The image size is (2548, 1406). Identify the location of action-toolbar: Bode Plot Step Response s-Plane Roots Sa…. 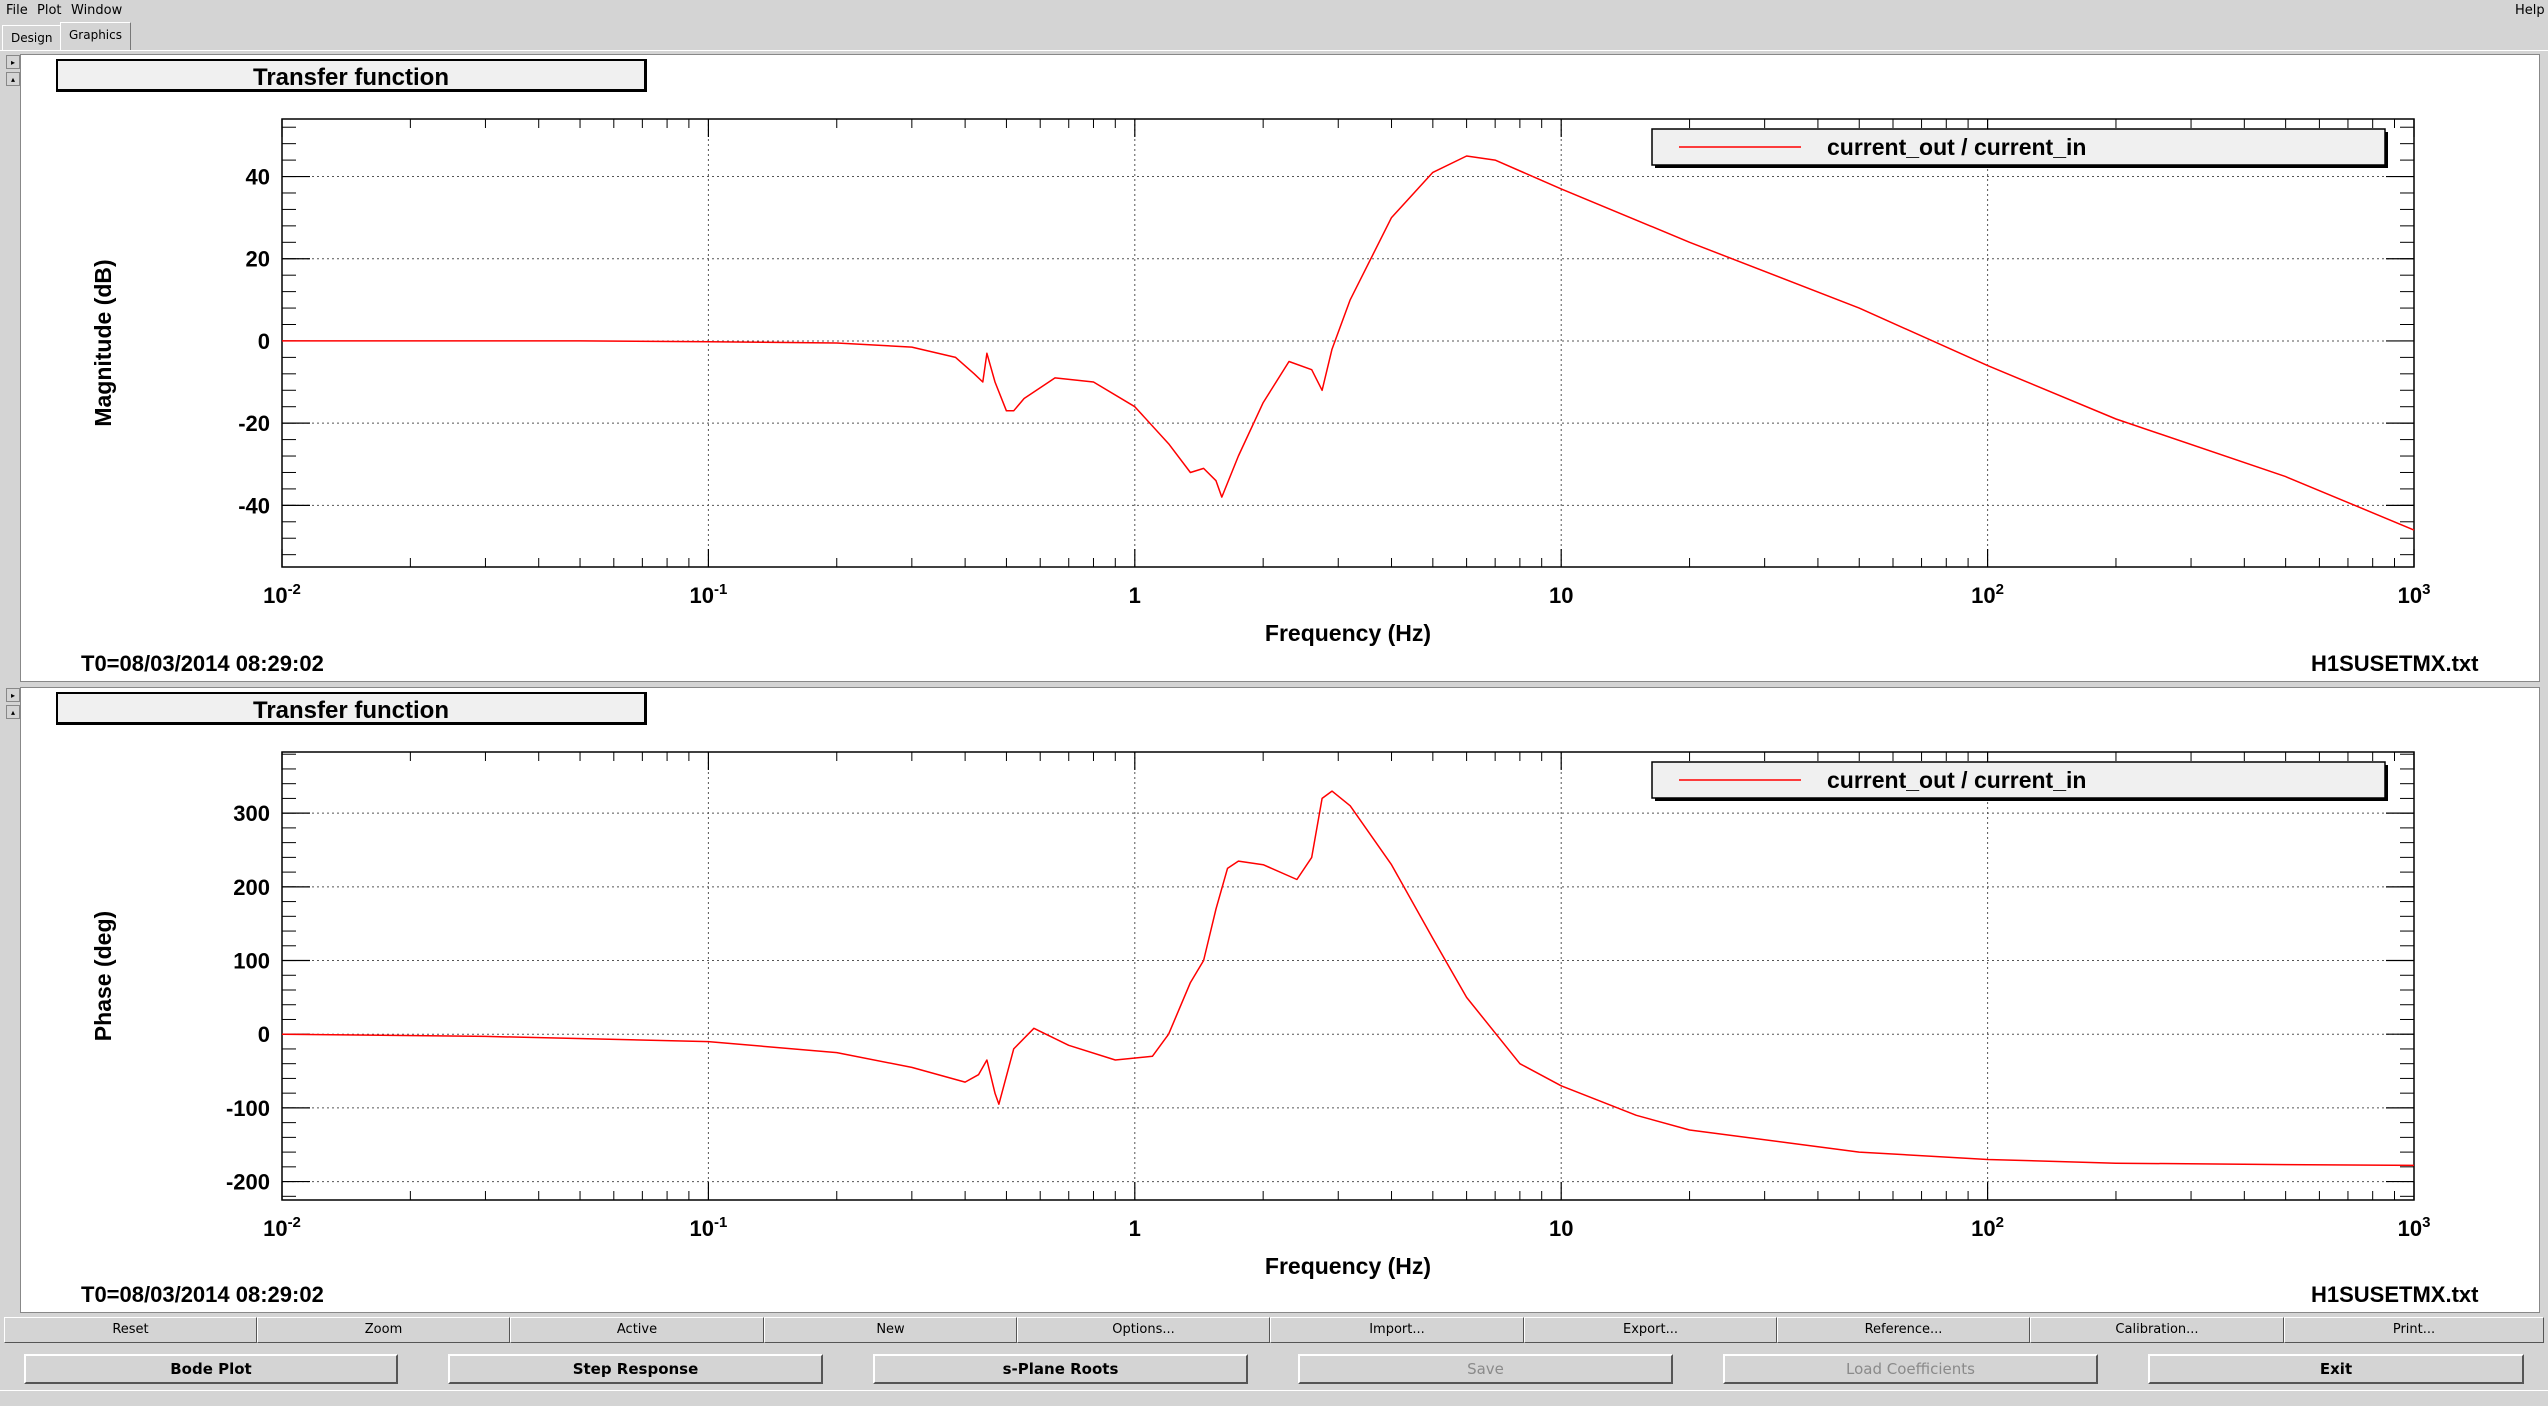
(1274, 1370).